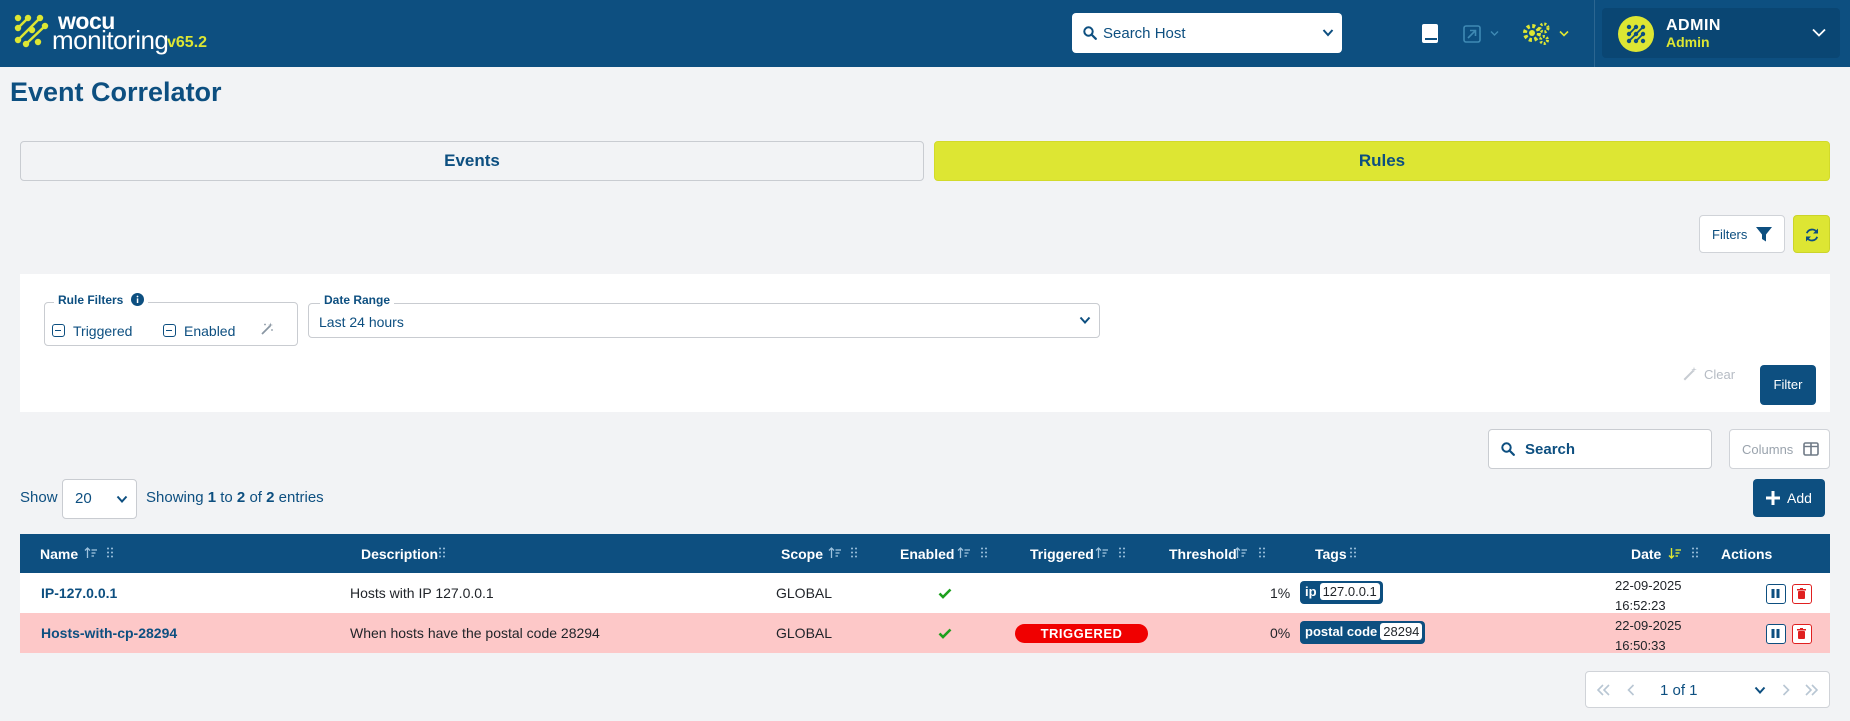  Describe the element at coordinates (226, 497) in the screenshot. I see `showing-to-word: to` at that location.